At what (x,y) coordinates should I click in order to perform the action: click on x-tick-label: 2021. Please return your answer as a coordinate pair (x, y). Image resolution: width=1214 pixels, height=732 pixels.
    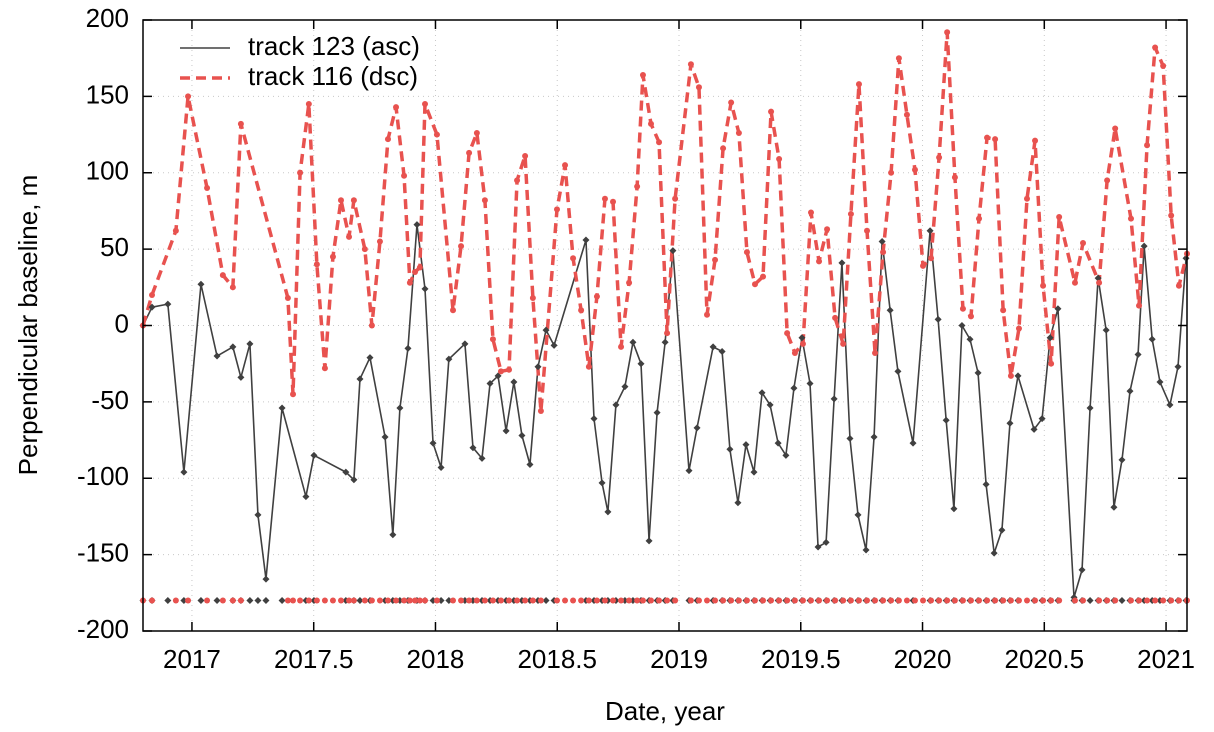
    Looking at the image, I should click on (1166, 659).